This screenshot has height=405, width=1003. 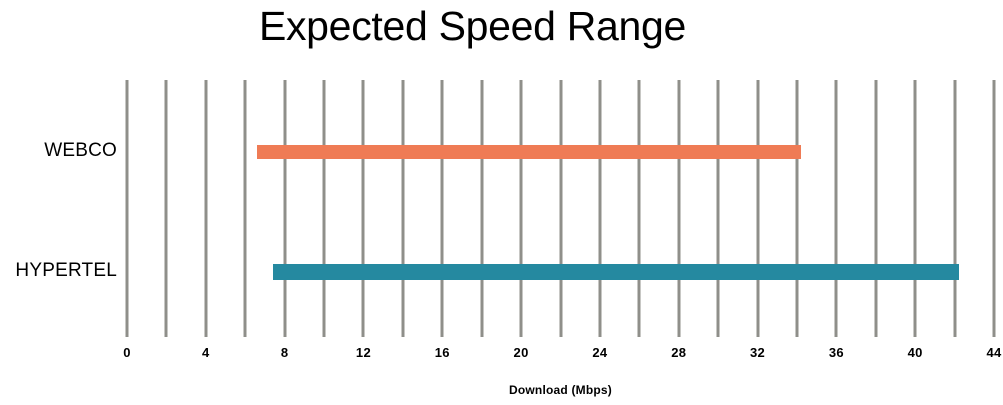 I want to click on x-axis-tick-labels: 0 4 8 12 16 20 24 28 32 36 40 44, so click(x=562, y=355).